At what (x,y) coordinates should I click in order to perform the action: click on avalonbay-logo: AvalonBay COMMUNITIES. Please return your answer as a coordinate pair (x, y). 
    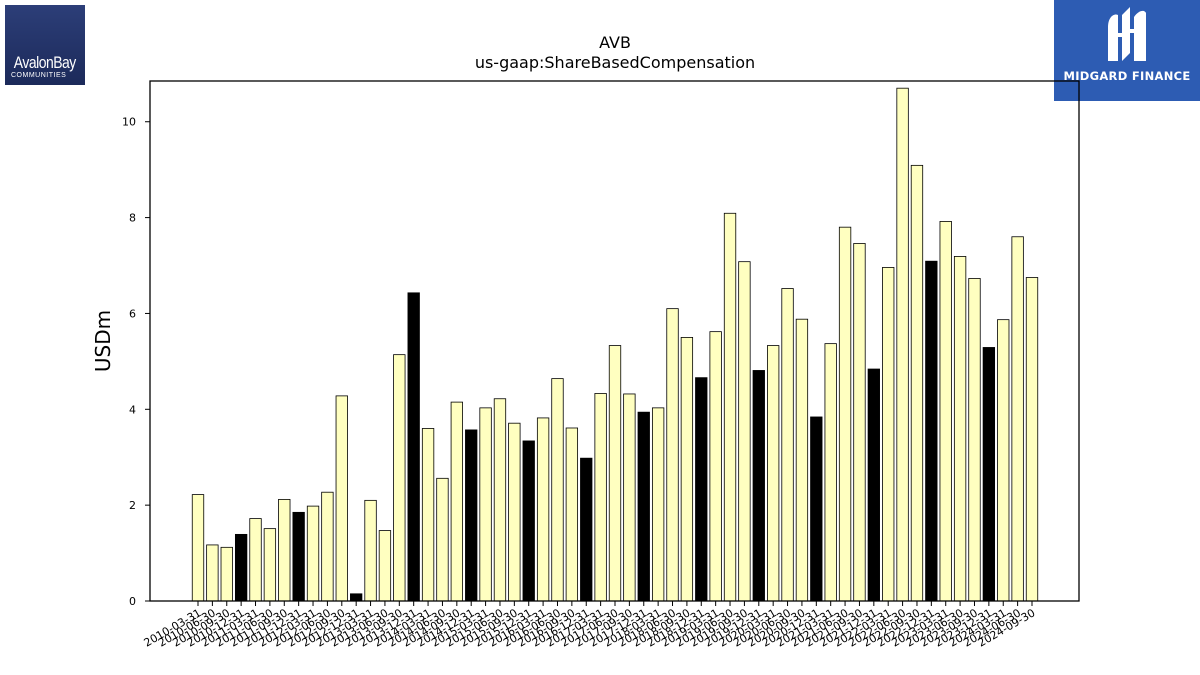
    Looking at the image, I should click on (45, 45).